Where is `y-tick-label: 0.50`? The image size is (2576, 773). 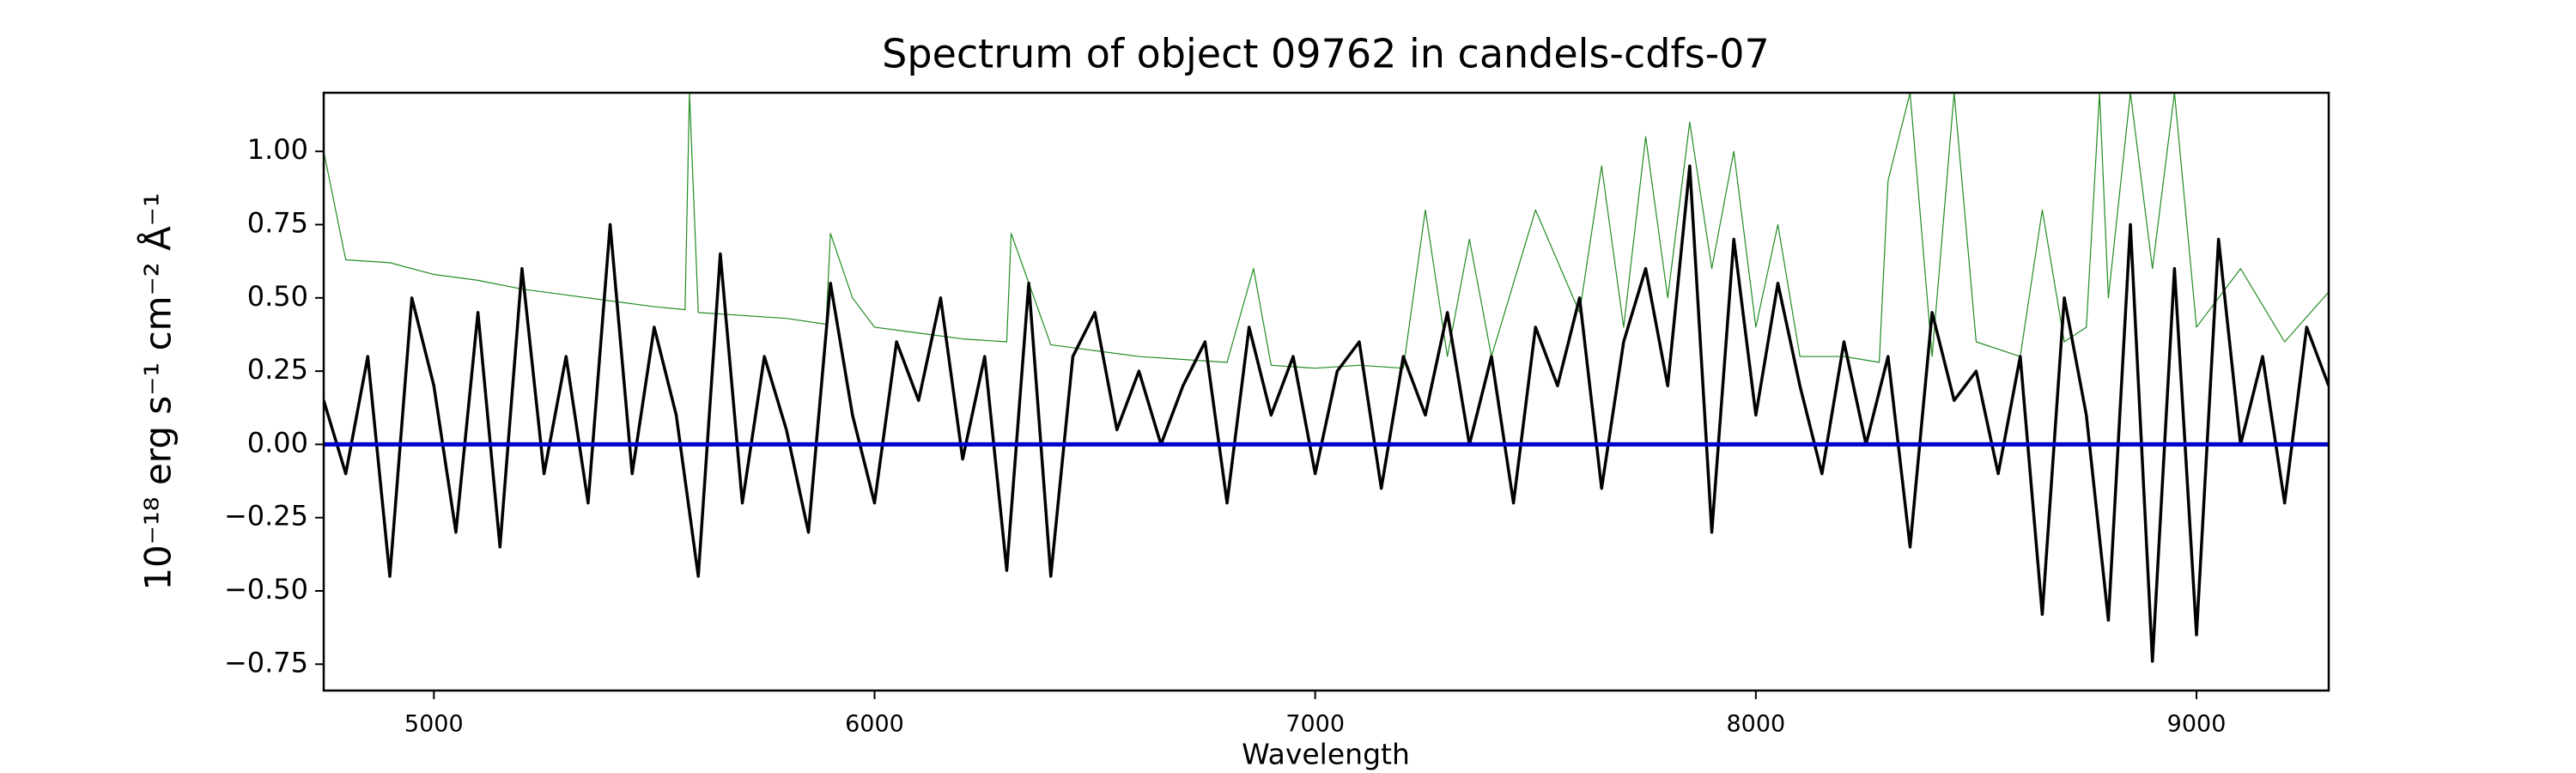
y-tick-label: 0.50 is located at coordinates (278, 296).